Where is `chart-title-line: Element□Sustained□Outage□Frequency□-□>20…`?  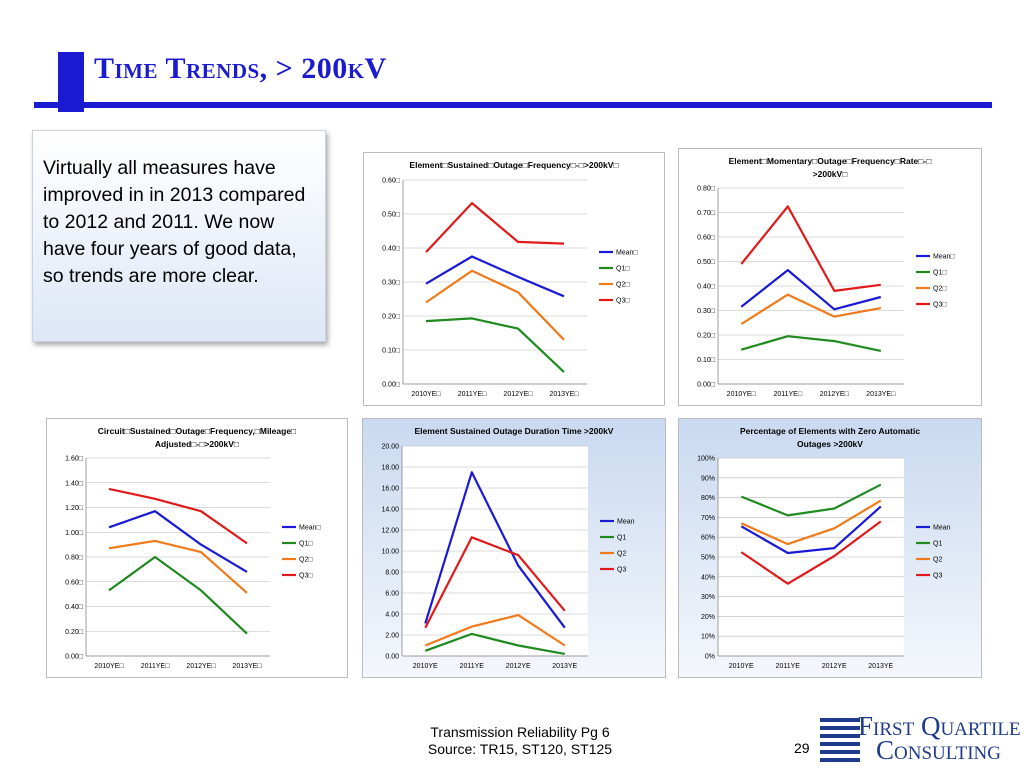 chart-title-line: Element□Sustained□Outage□Frequency□-□>20… is located at coordinates (513, 165).